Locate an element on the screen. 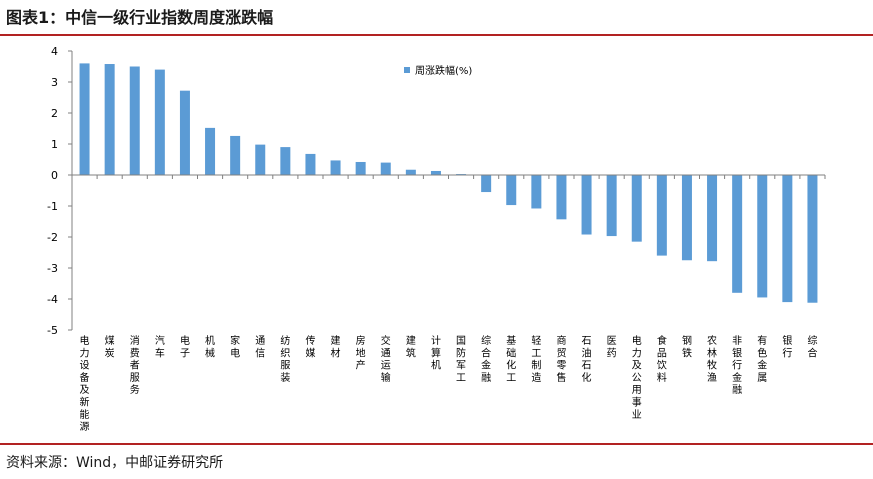 The width and height of the screenshot is (873, 479). x-tick-label: 农林牧渔 is located at coordinates (712, 359).